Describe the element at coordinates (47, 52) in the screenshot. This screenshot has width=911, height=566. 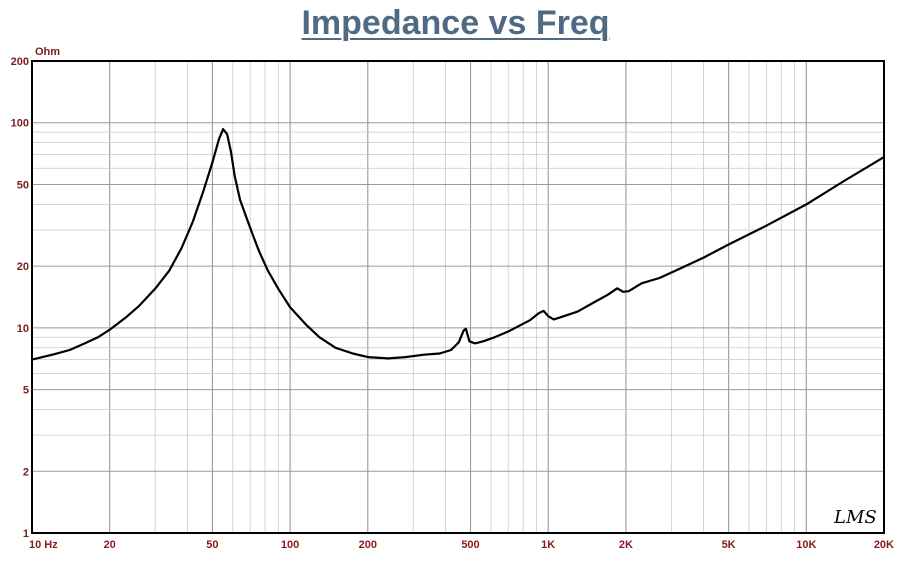
I see `y-axis-unit: Ohm` at that location.